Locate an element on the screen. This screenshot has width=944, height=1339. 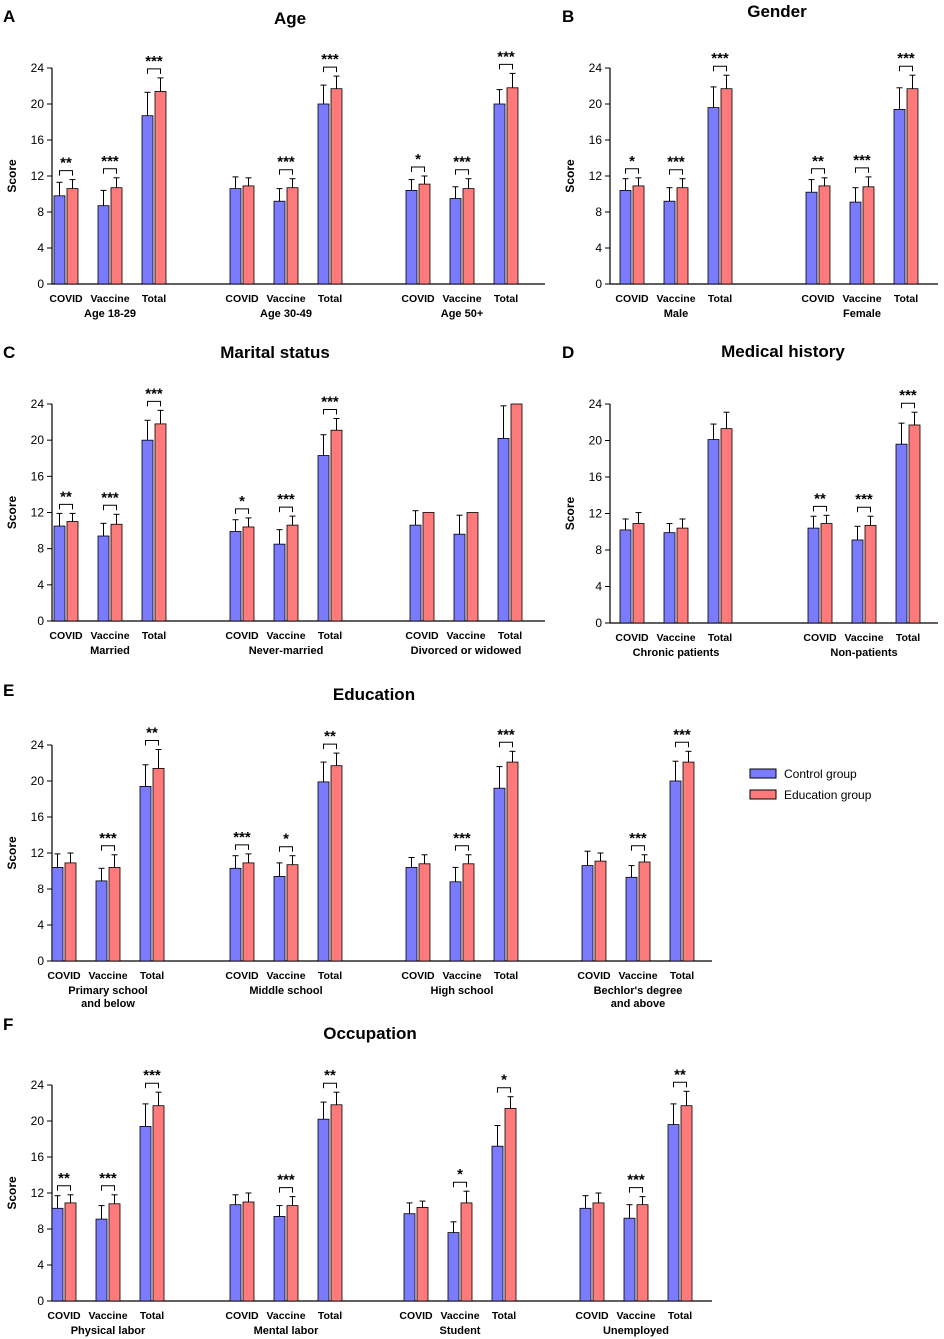
significance-label: * is located at coordinates (460, 1174).